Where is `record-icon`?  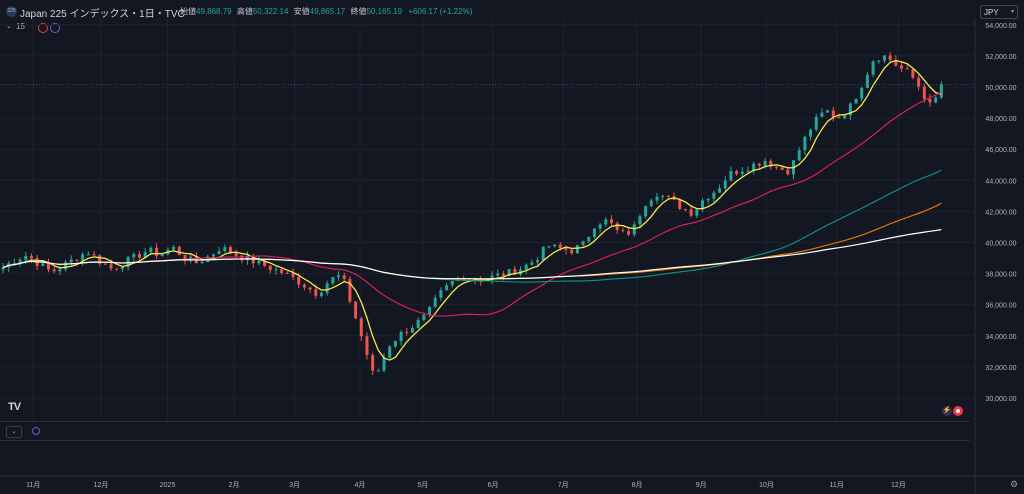 record-icon is located at coordinates (958, 411).